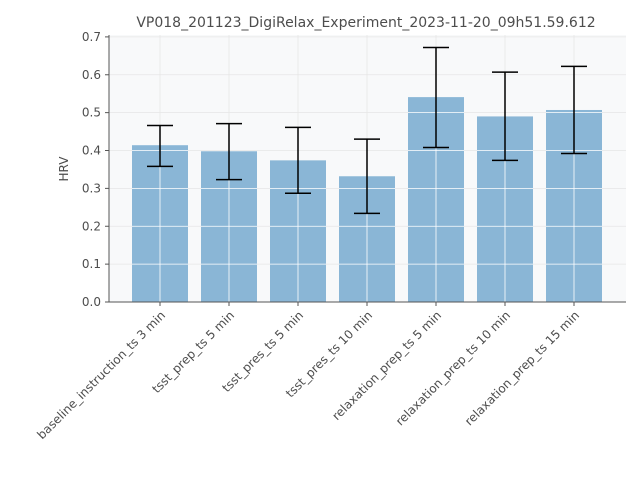 The height and width of the screenshot is (484, 640). I want to click on y-tick-label: 0.1, so click(91, 264).